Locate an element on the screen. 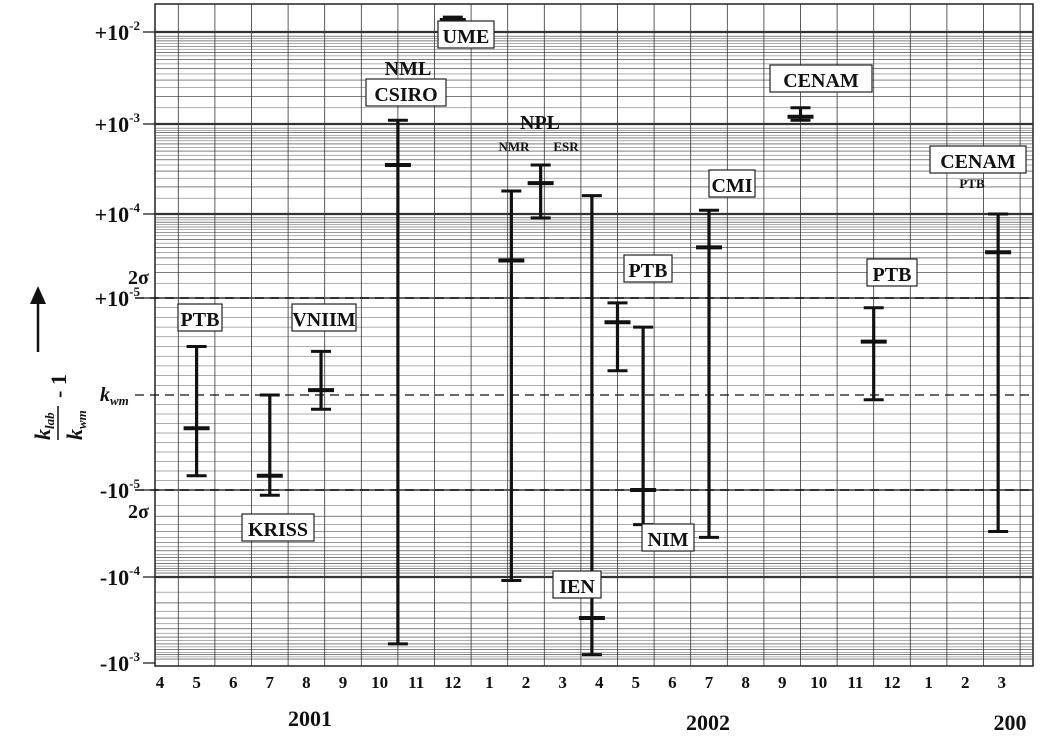  lab-label-text: CMI is located at coordinates (731, 186).